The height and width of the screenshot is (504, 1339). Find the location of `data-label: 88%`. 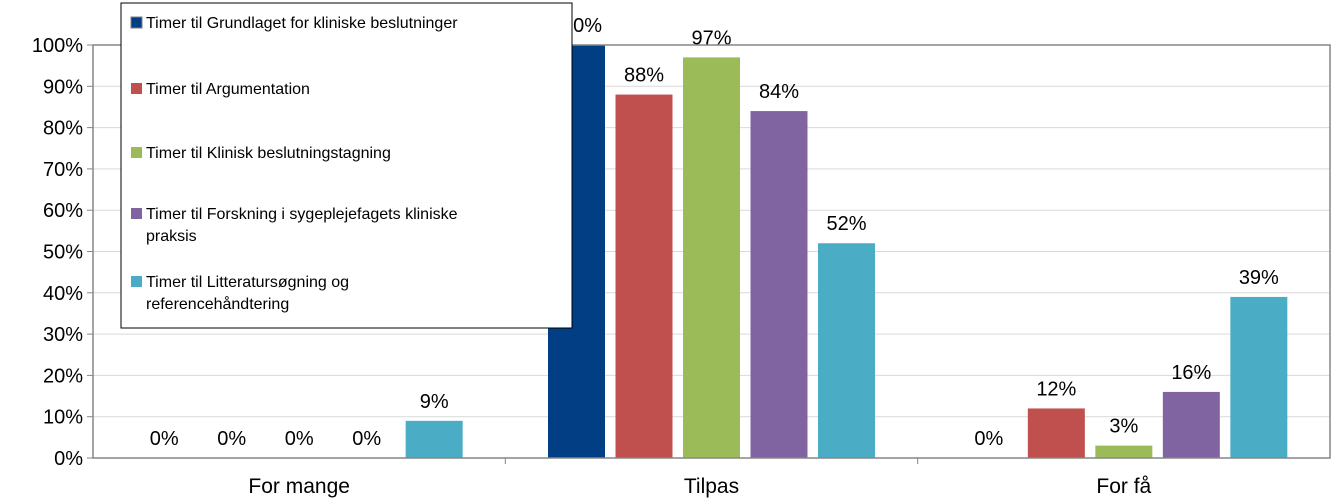

data-label: 88% is located at coordinates (644, 76).